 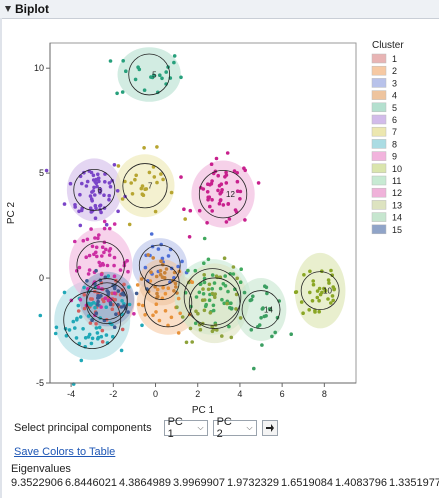 What do you see at coordinates (394, 96) in the screenshot?
I see `legend-label-4: 4` at bounding box center [394, 96].